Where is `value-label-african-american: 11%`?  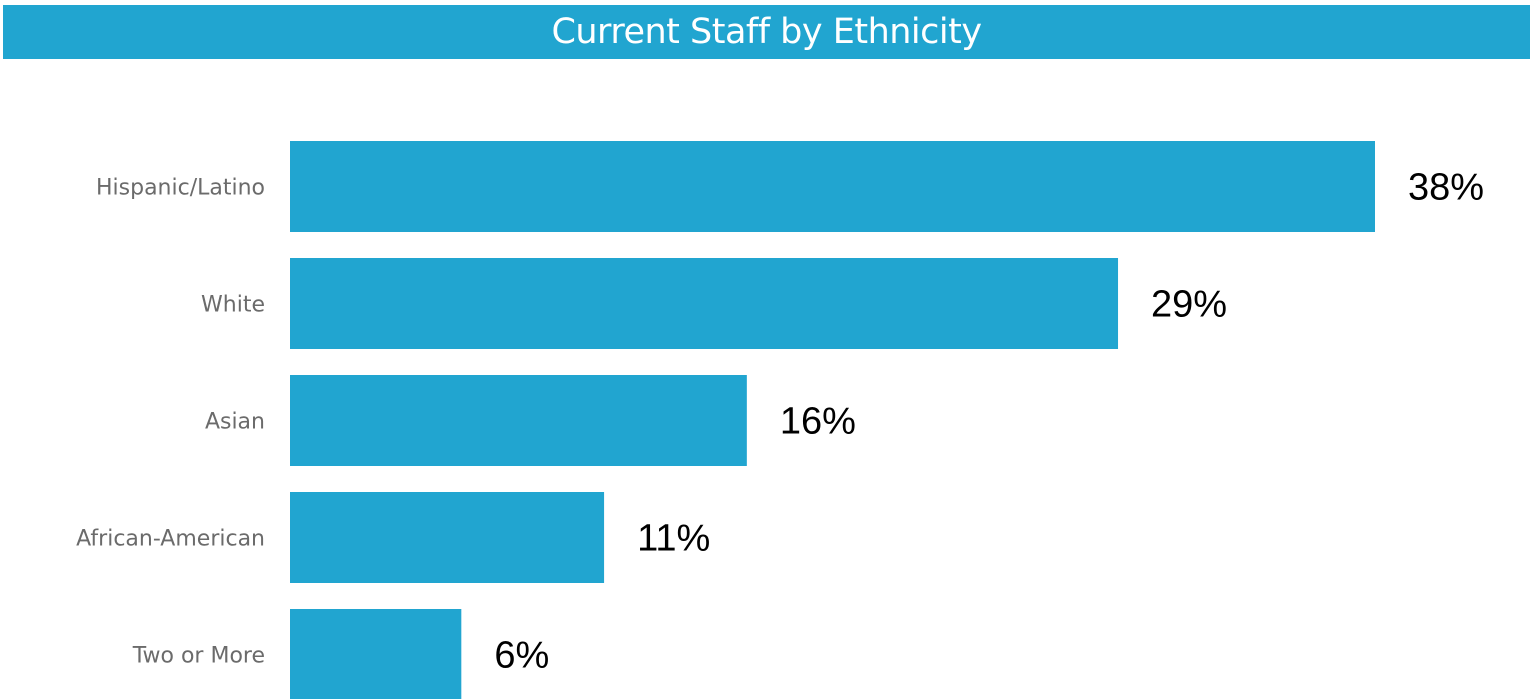 value-label-african-american: 11% is located at coordinates (673, 539).